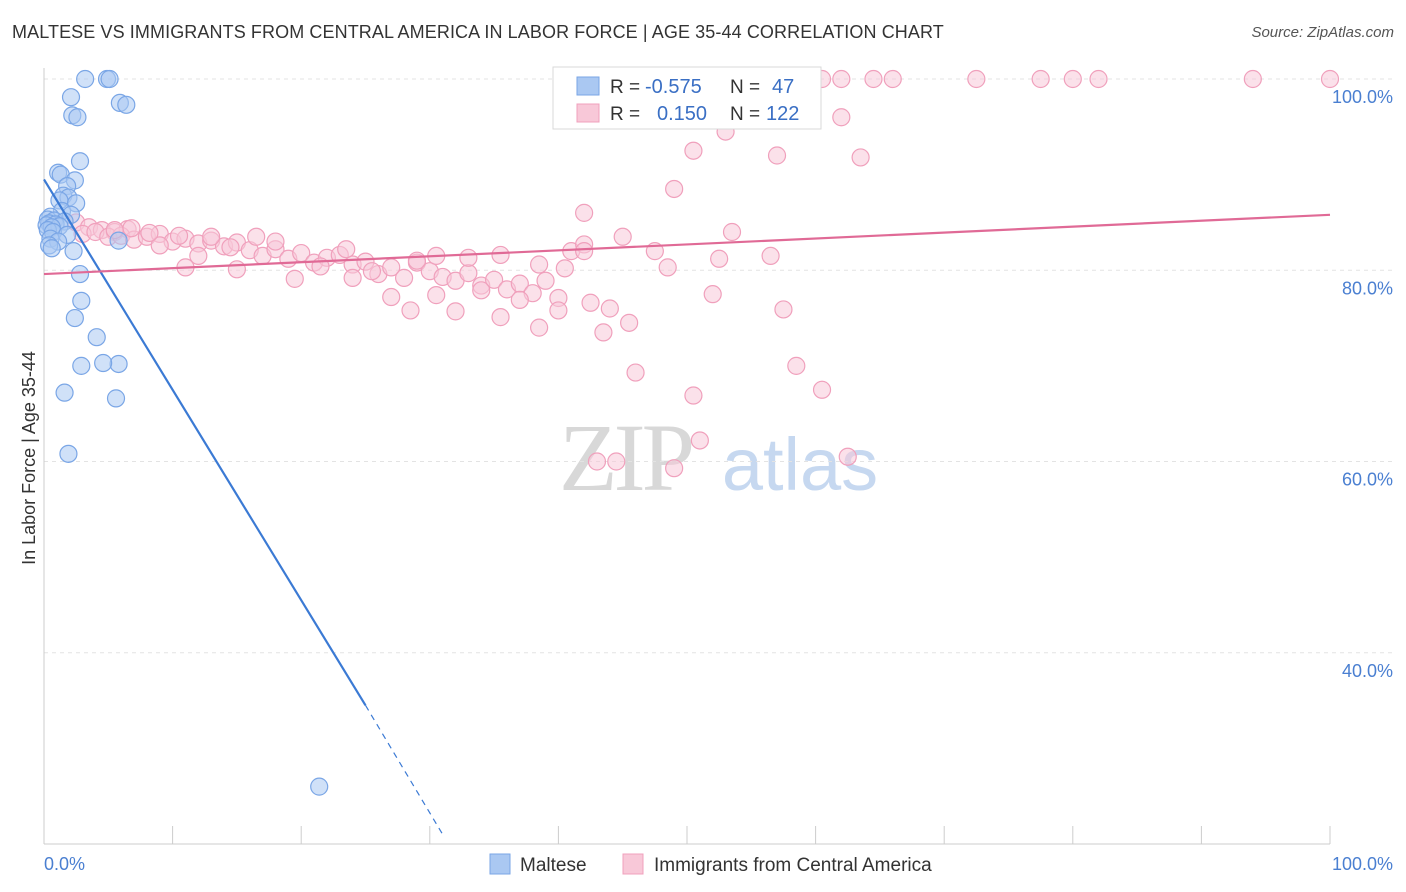 This screenshot has height=892, width=1406. Describe the element at coordinates (625, 457) in the screenshot. I see `watermark-zip: ZIP` at that location.